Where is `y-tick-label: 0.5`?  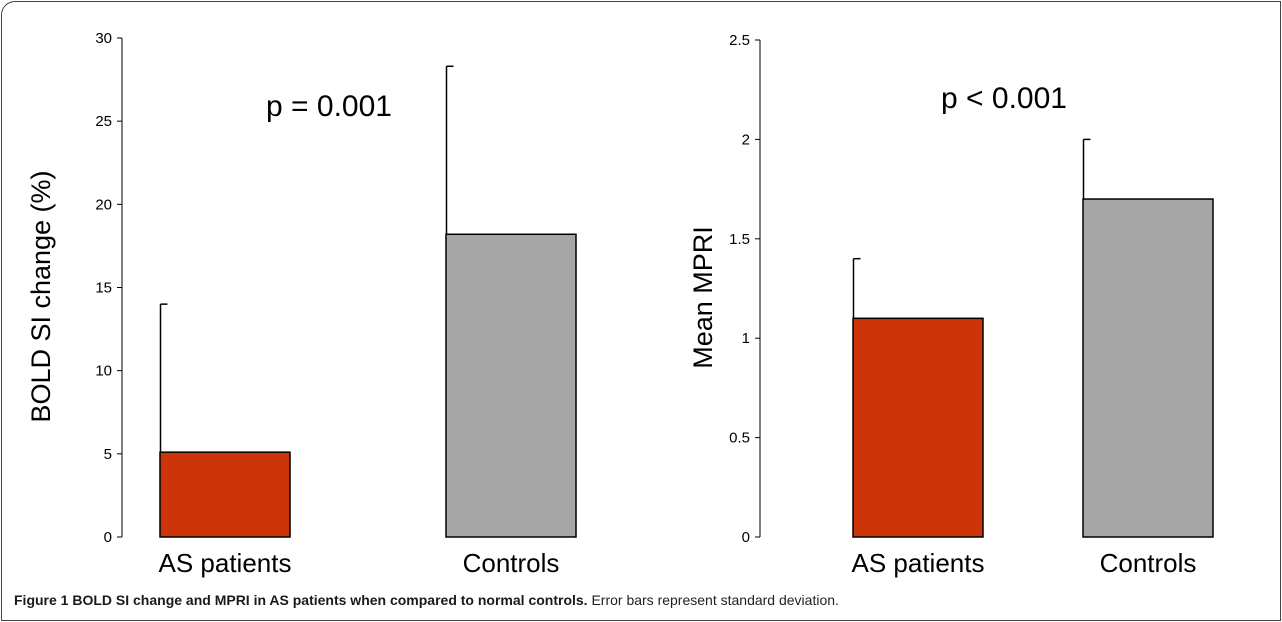 y-tick-label: 0.5 is located at coordinates (739, 438).